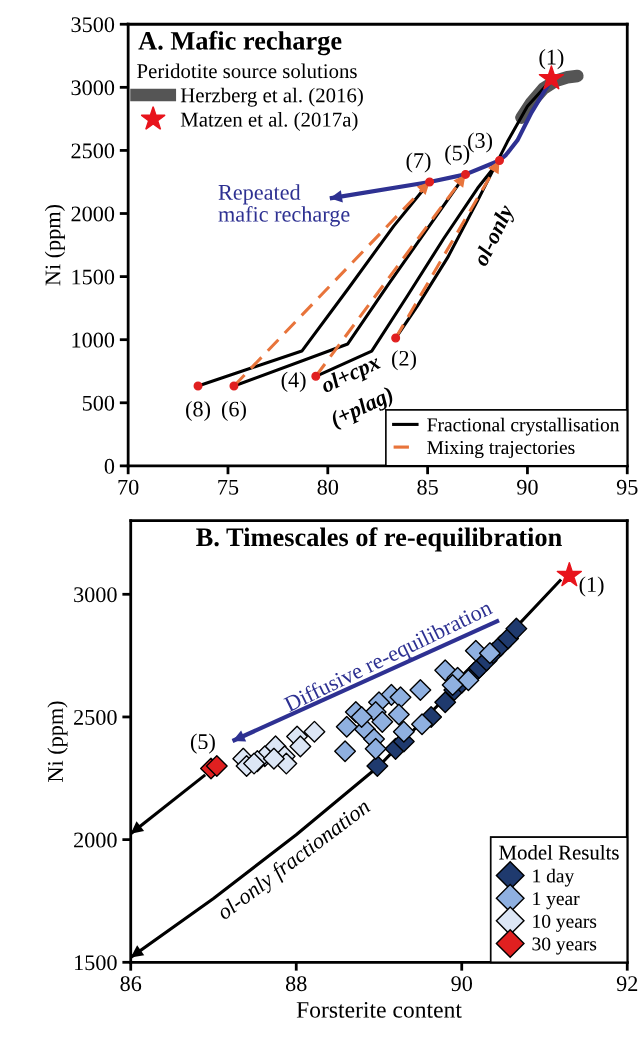  Describe the element at coordinates (501, 450) in the screenshot. I see `legend-label: Mixing trajectories` at that location.